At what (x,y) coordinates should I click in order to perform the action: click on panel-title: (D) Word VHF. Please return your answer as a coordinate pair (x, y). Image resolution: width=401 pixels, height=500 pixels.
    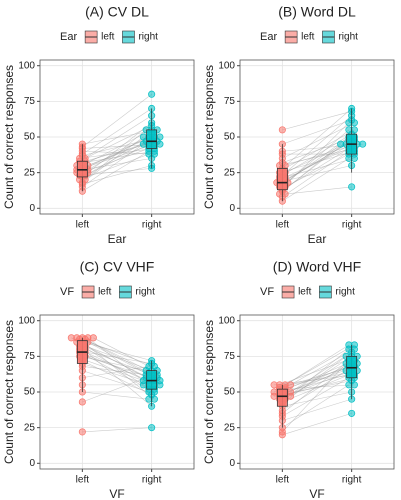
    Looking at the image, I should click on (317, 267).